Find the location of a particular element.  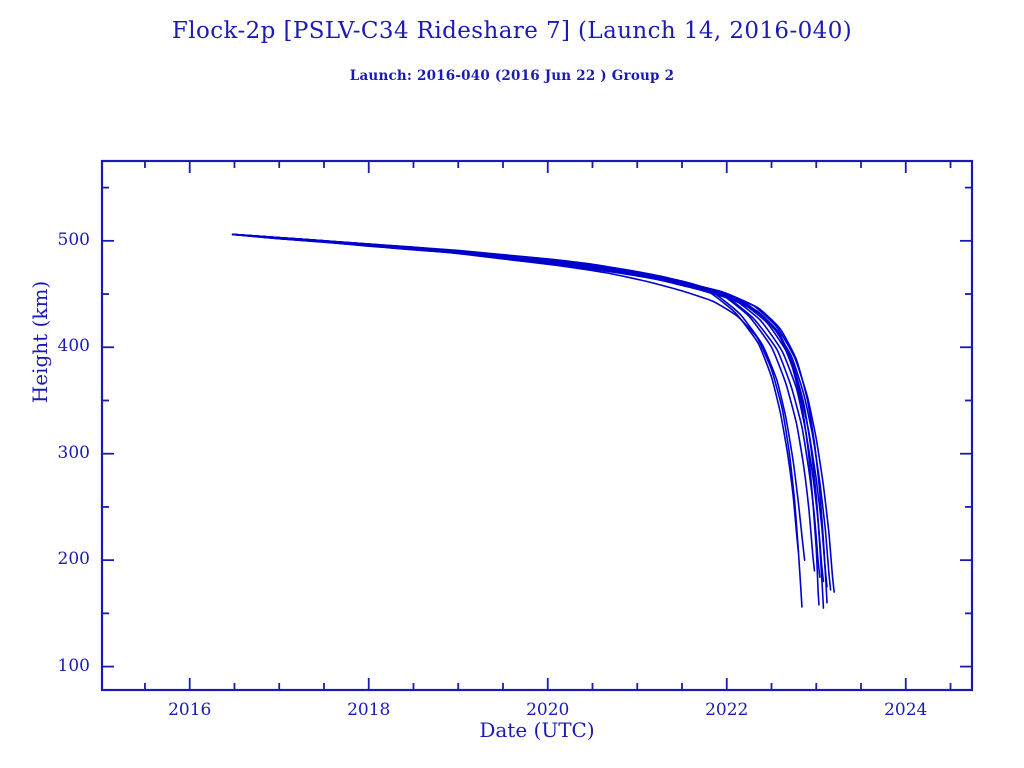

y-tick-label: 200 is located at coordinates (73, 559).